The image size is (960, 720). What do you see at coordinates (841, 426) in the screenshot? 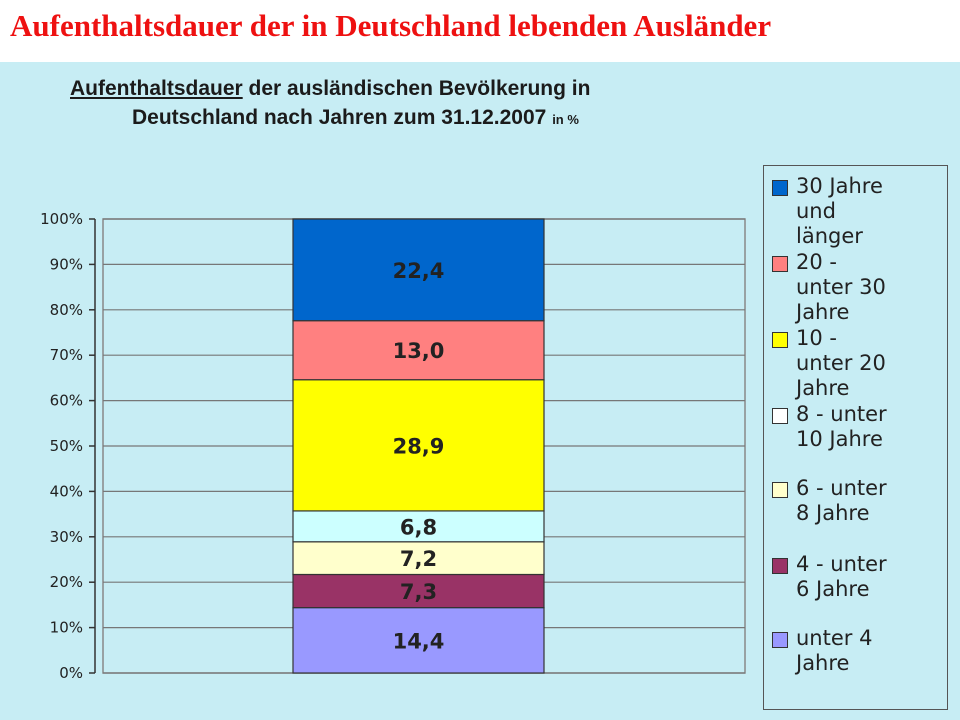
I see `legend-label: 8 - unter 10 Jahre` at bounding box center [841, 426].